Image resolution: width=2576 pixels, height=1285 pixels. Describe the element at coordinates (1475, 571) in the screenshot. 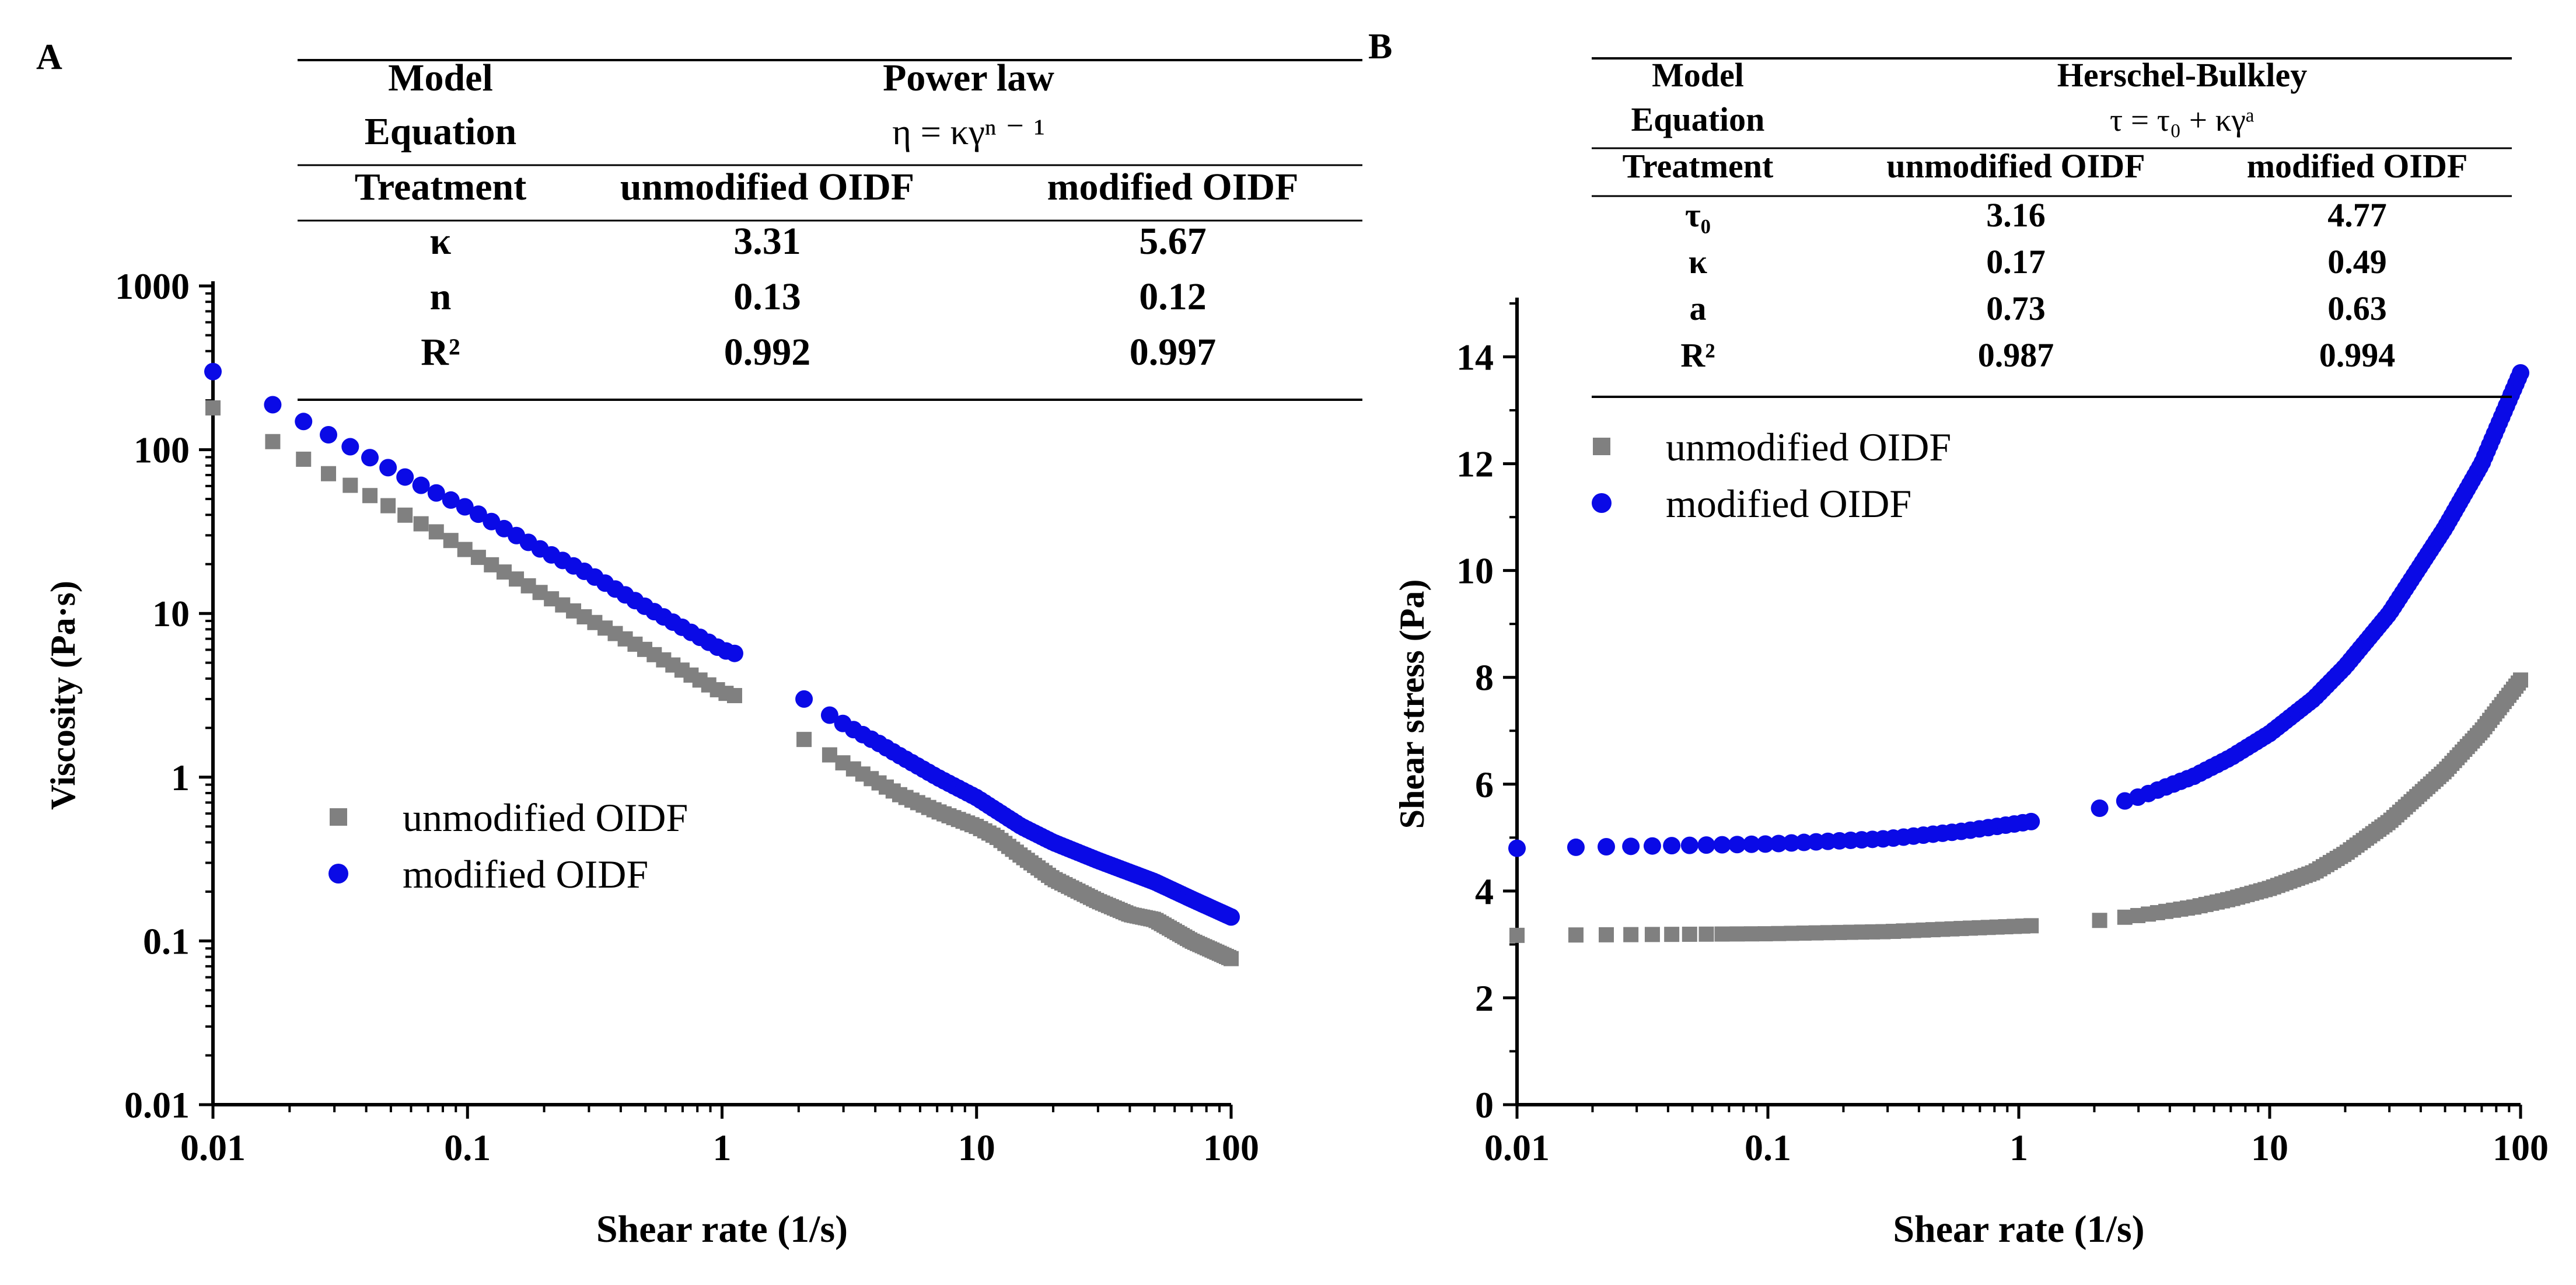

I see `panel-b-y-tick-label: 10` at that location.